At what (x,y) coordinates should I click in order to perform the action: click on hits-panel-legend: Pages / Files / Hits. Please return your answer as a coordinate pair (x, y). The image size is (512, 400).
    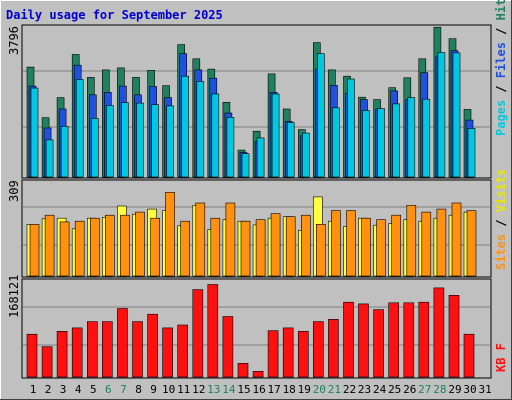
    Looking at the image, I should click on (501, 68).